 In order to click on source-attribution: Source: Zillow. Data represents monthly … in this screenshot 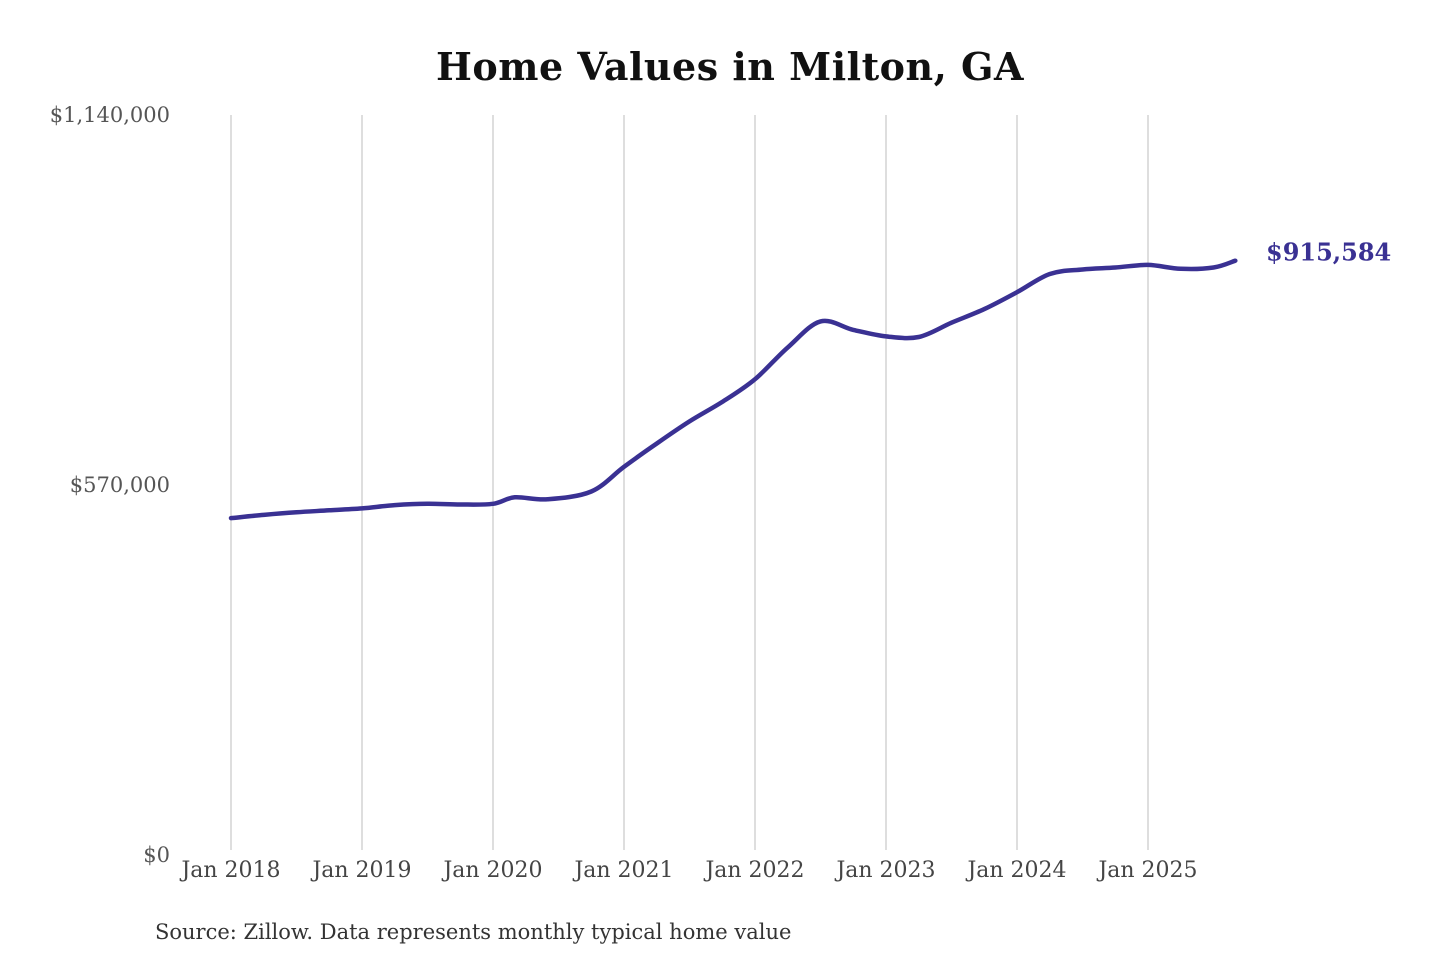, I will do `click(473, 932)`.